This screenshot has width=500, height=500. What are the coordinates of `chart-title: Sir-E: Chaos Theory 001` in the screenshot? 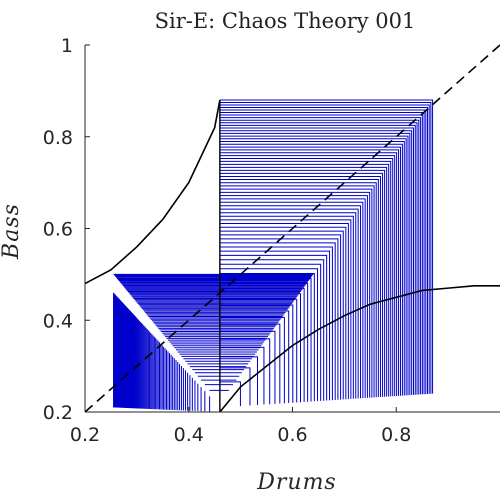 It's located at (285, 21).